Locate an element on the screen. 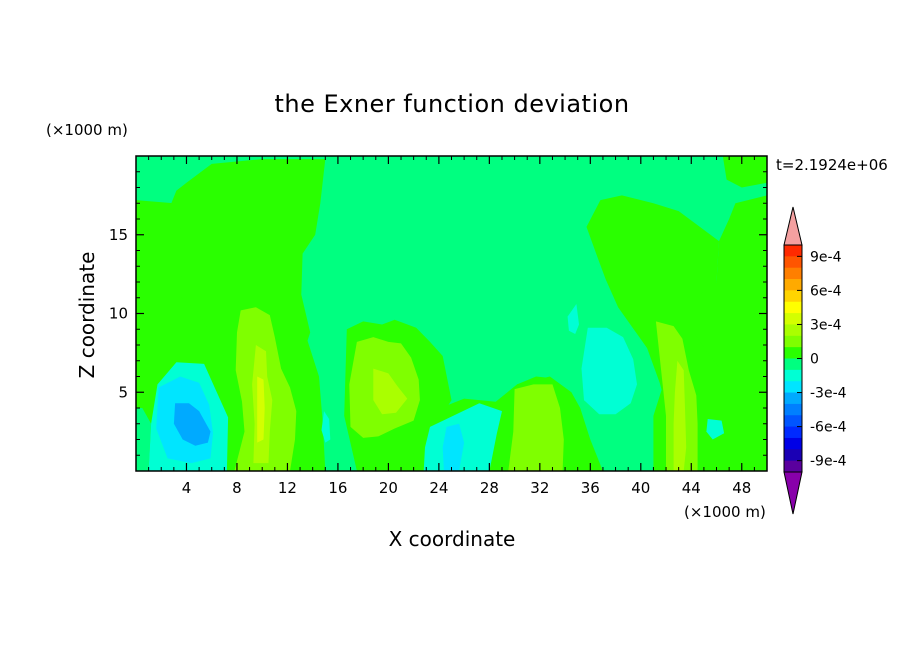 The height and width of the screenshot is (654, 904). y-tick-label: 5 is located at coordinates (123, 392).